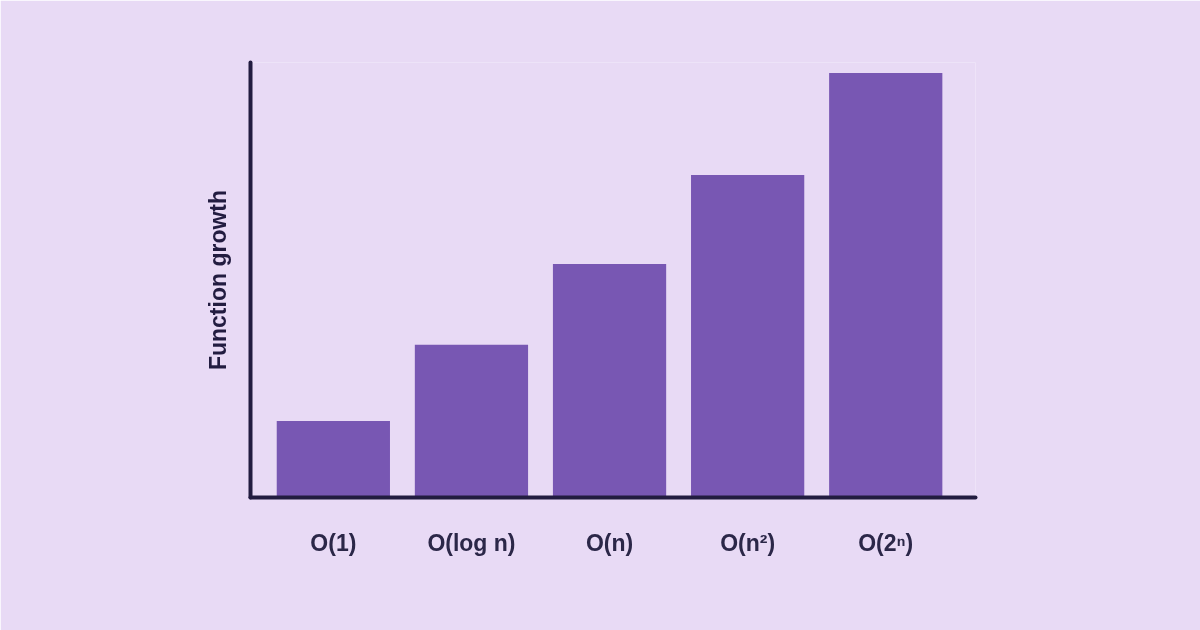 This screenshot has width=1200, height=630. What do you see at coordinates (748, 542) in the screenshot?
I see `x-tick-label: O(n²)` at bounding box center [748, 542].